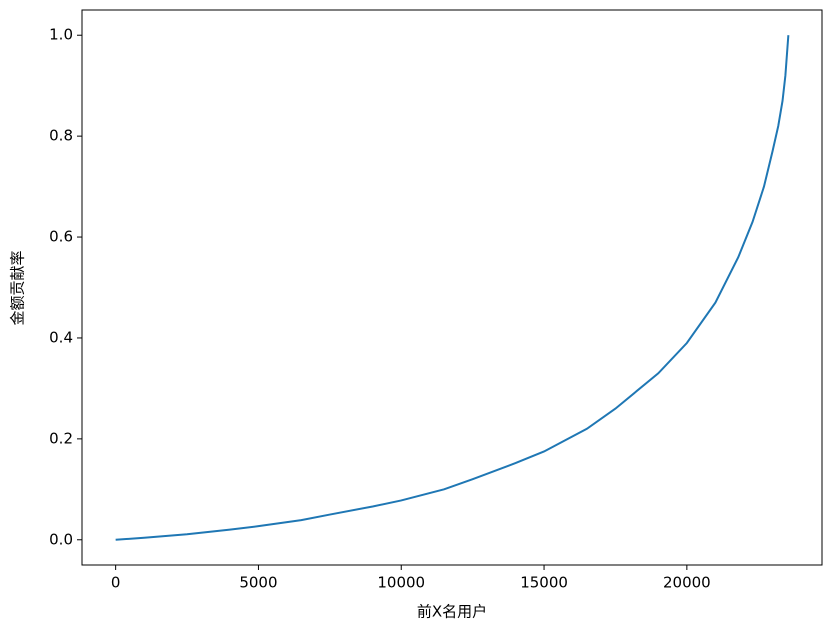  I want to click on y-tick-label: 1.0, so click(61, 35).